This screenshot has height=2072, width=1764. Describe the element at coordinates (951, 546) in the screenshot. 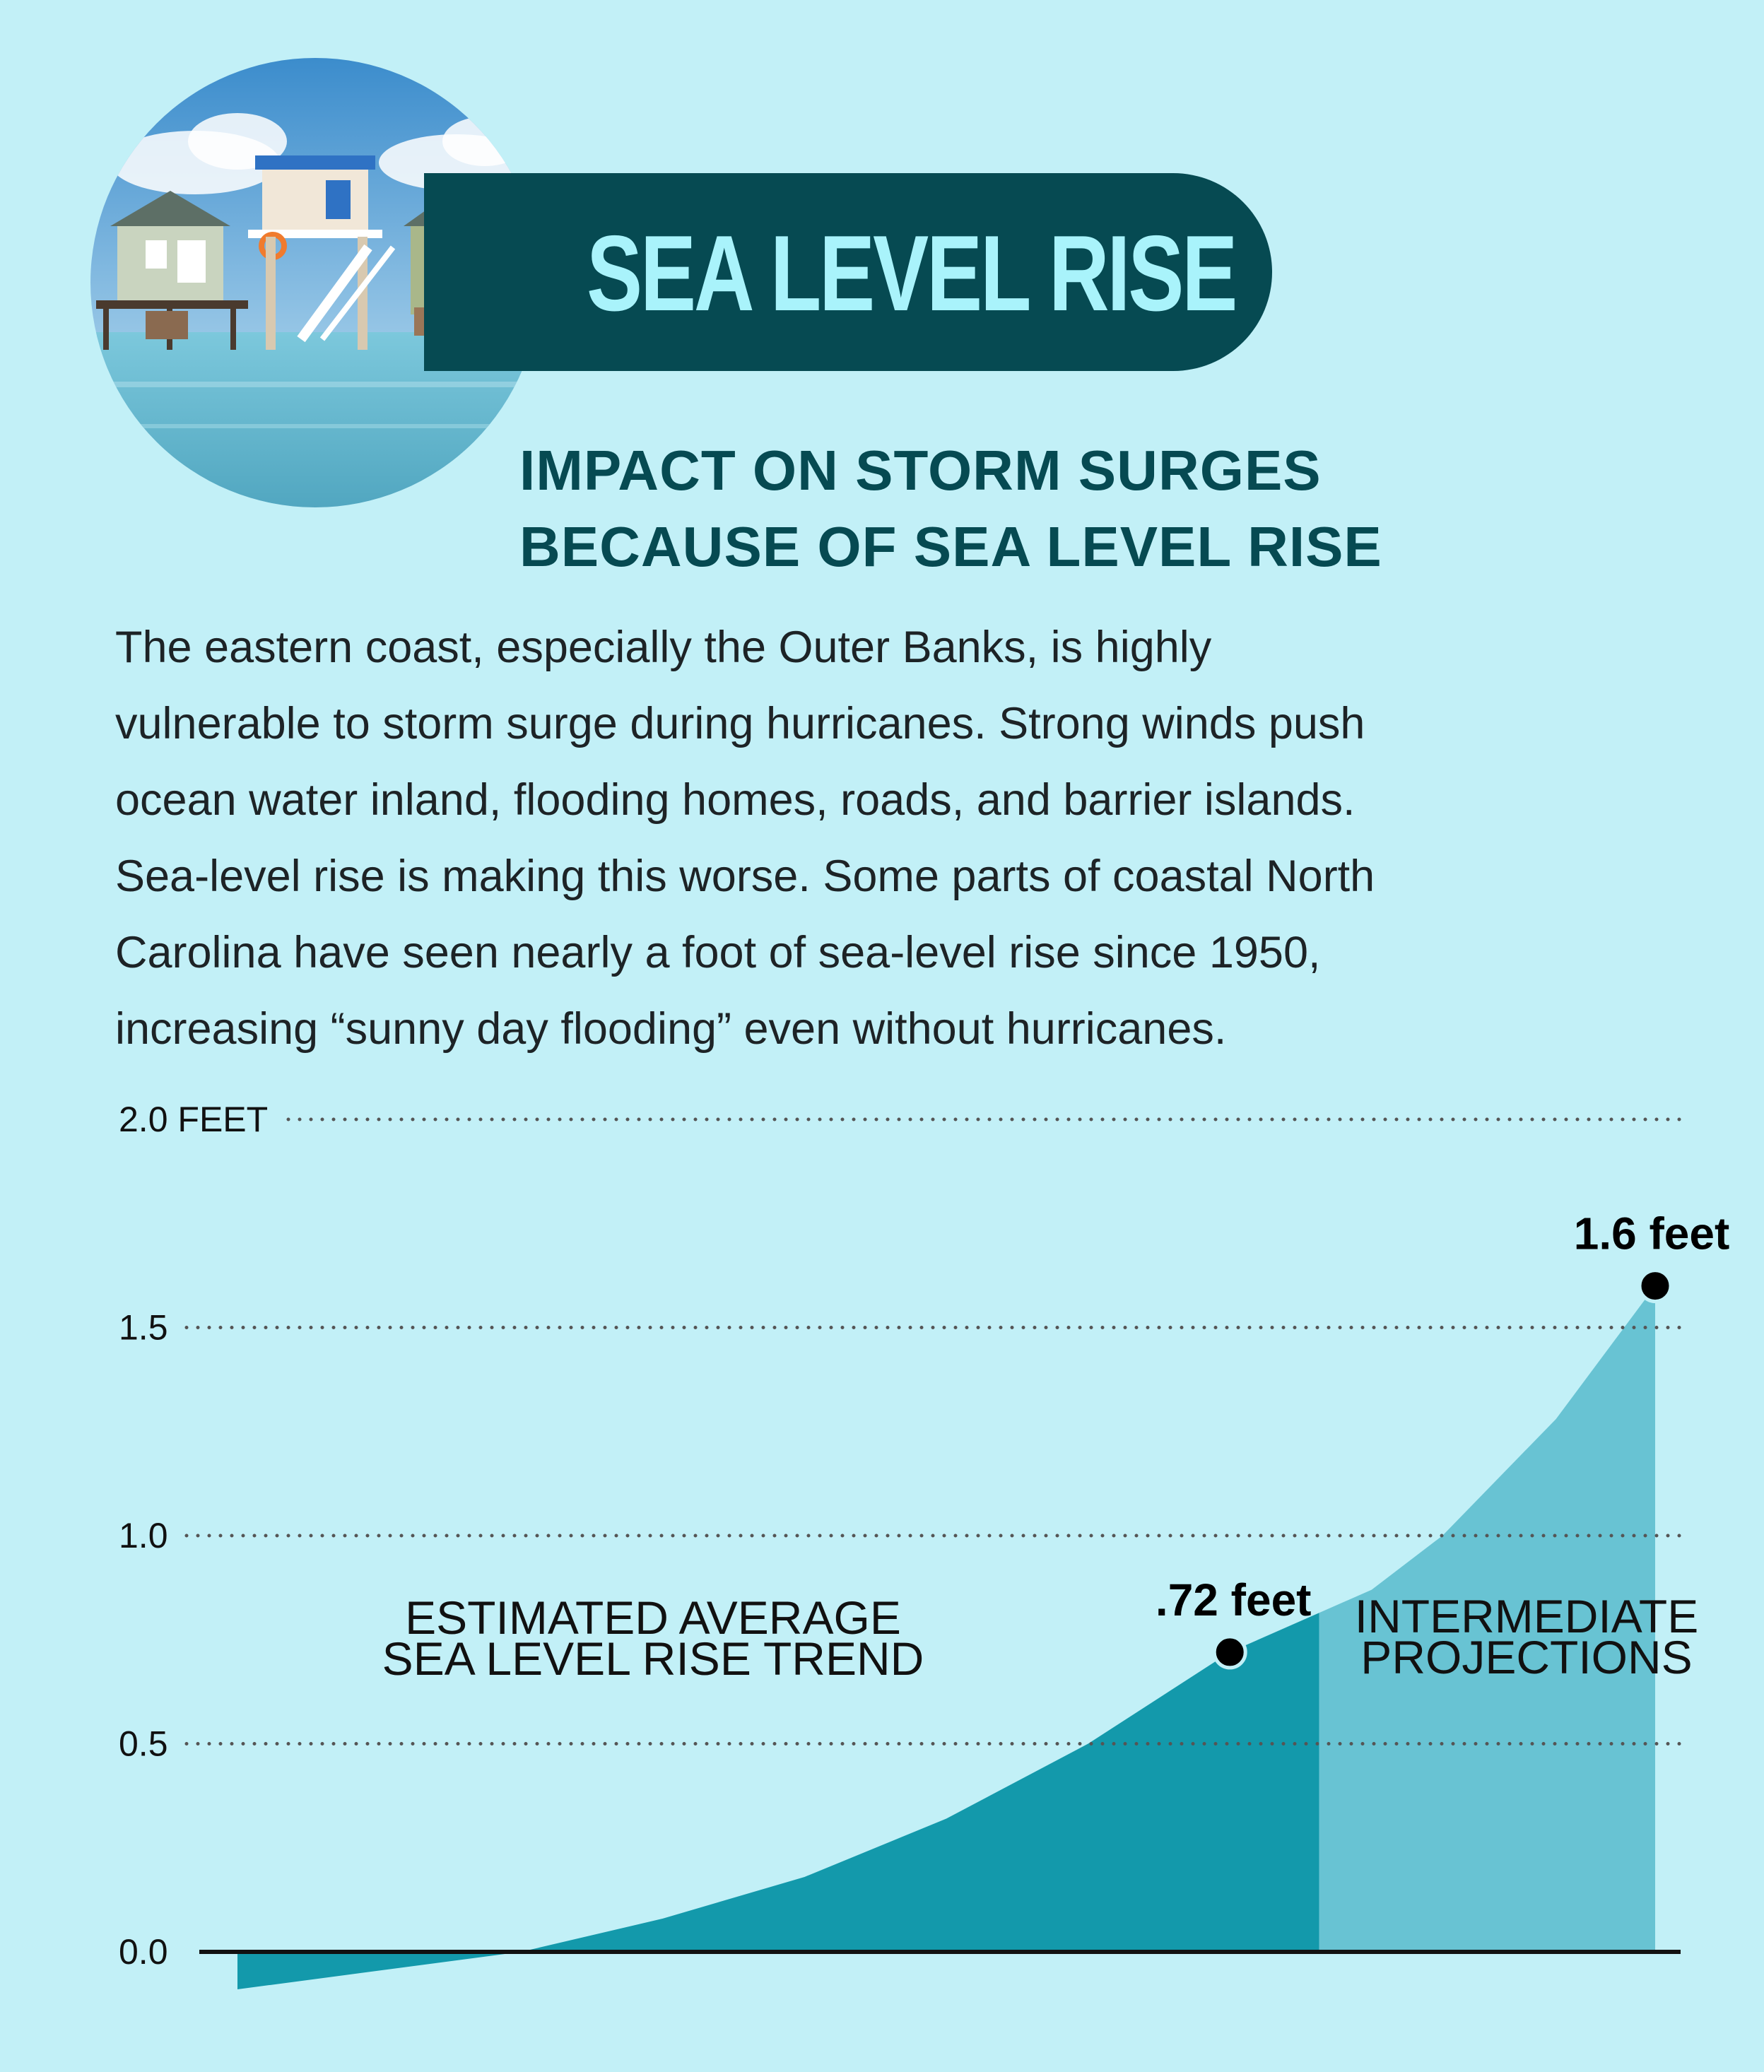

I see `subtitle-line: BECAUSE OF SEA LEVEL RISE` at that location.